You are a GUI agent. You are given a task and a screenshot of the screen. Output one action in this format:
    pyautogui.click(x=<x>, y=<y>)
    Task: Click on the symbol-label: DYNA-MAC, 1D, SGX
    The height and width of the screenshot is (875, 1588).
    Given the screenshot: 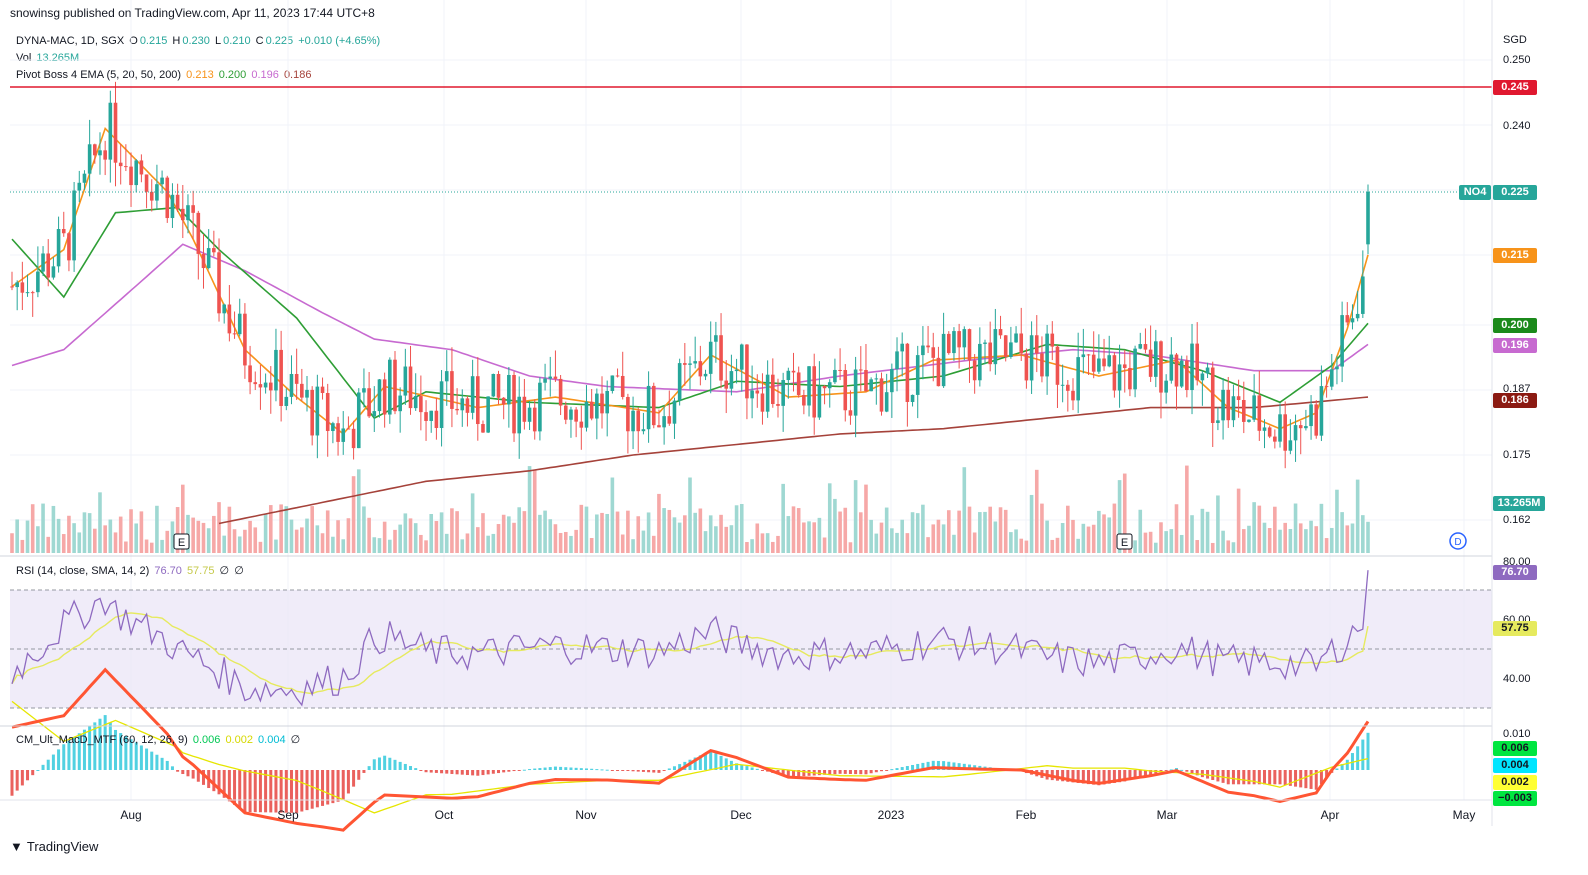 What is the action you would take?
    pyautogui.click(x=70, y=41)
    